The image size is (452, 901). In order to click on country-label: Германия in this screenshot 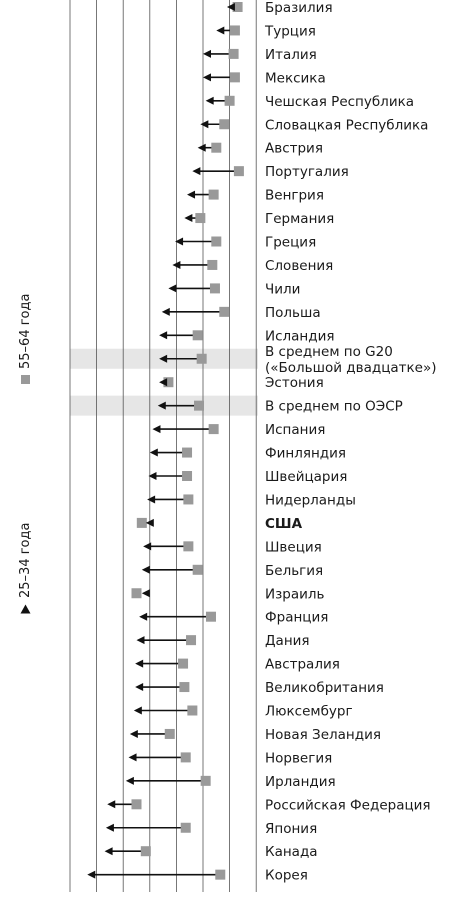, I will do `click(299, 219)`.